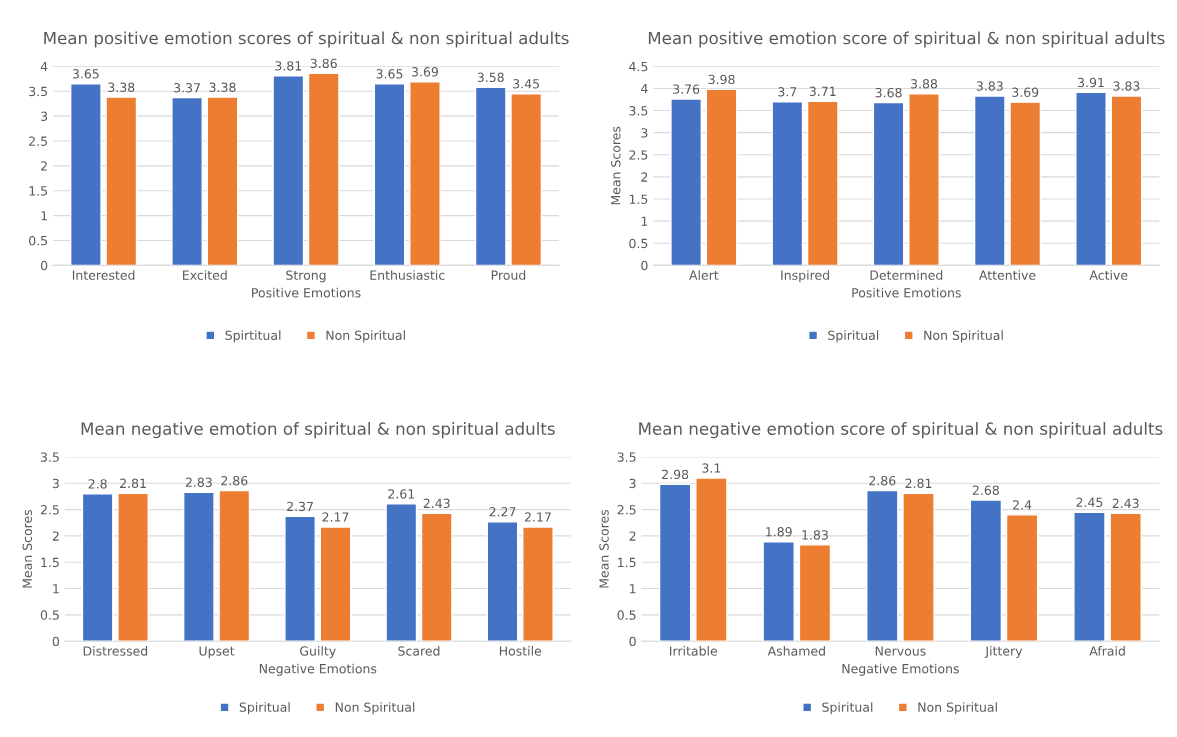 The width and height of the screenshot is (1177, 737). I want to click on data-label: 3.69, so click(1025, 92).